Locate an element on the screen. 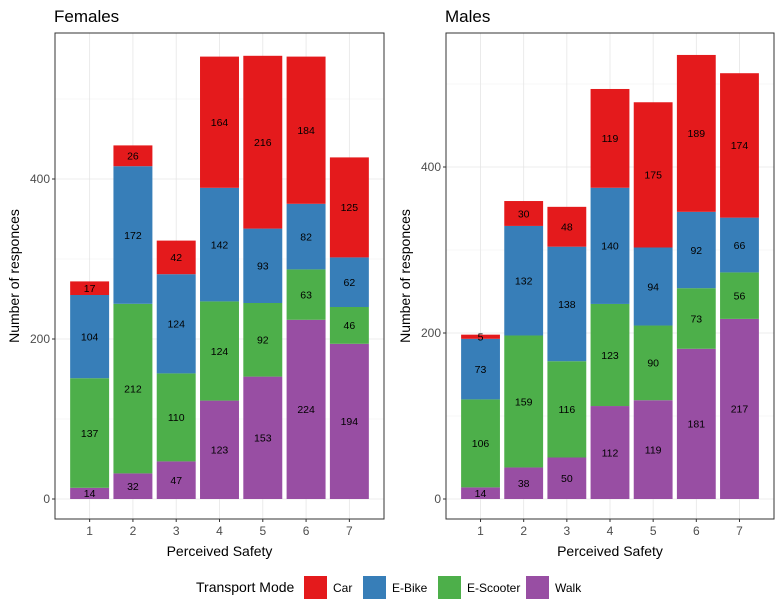 The height and width of the screenshot is (610, 782). panel-1-bar-label-e-bike-2: 172 is located at coordinates (133, 236).